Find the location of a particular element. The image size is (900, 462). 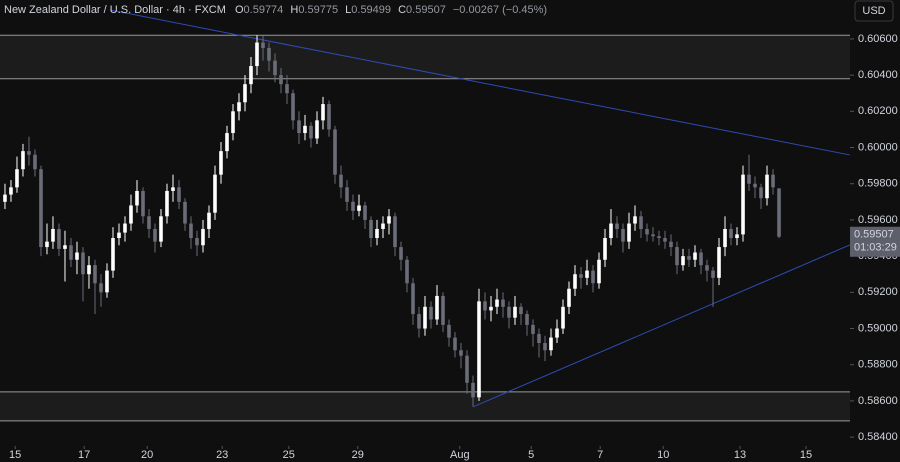

y-tick-label: 0.59200 is located at coordinates (878, 292).